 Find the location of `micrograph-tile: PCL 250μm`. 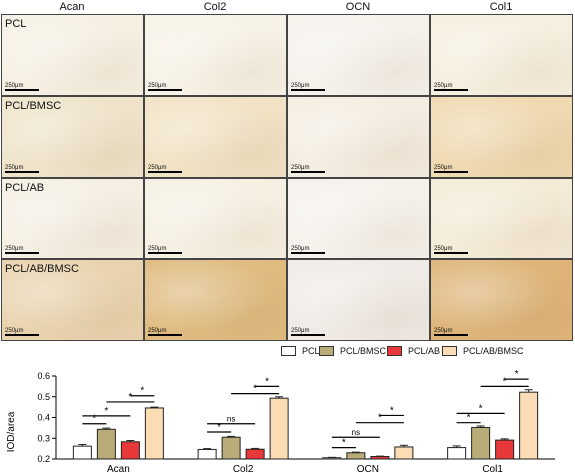

micrograph-tile: PCL 250μm is located at coordinates (72, 55).